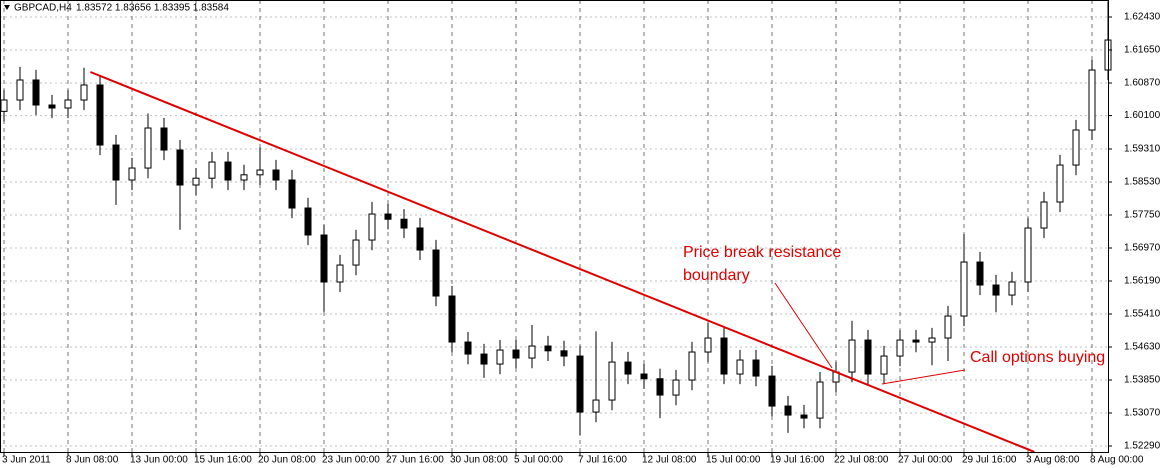 The image size is (1165, 468). Describe the element at coordinates (1142, 413) in the screenshot. I see `y-tick-label: 1.53070` at that location.